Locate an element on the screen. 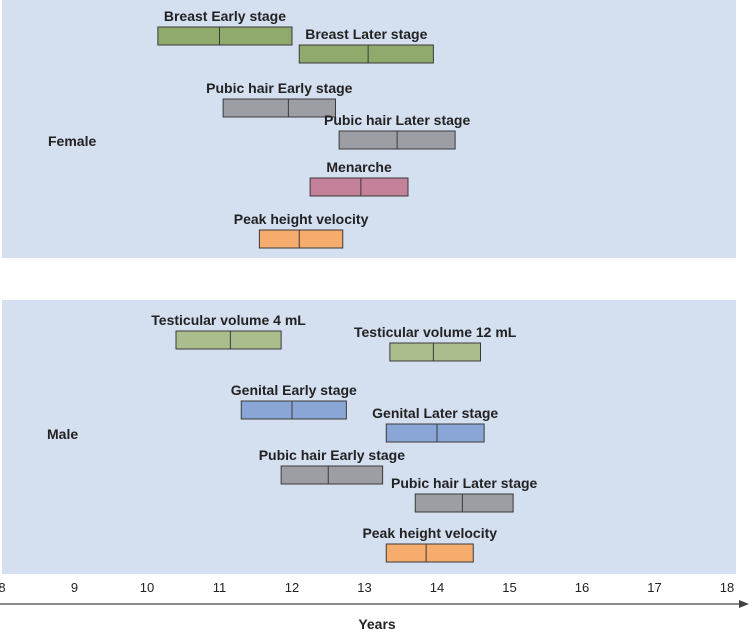 This screenshot has width=749, height=633. bar-label-female-breast-early-stage: Breast Early stage is located at coordinates (225, 16).